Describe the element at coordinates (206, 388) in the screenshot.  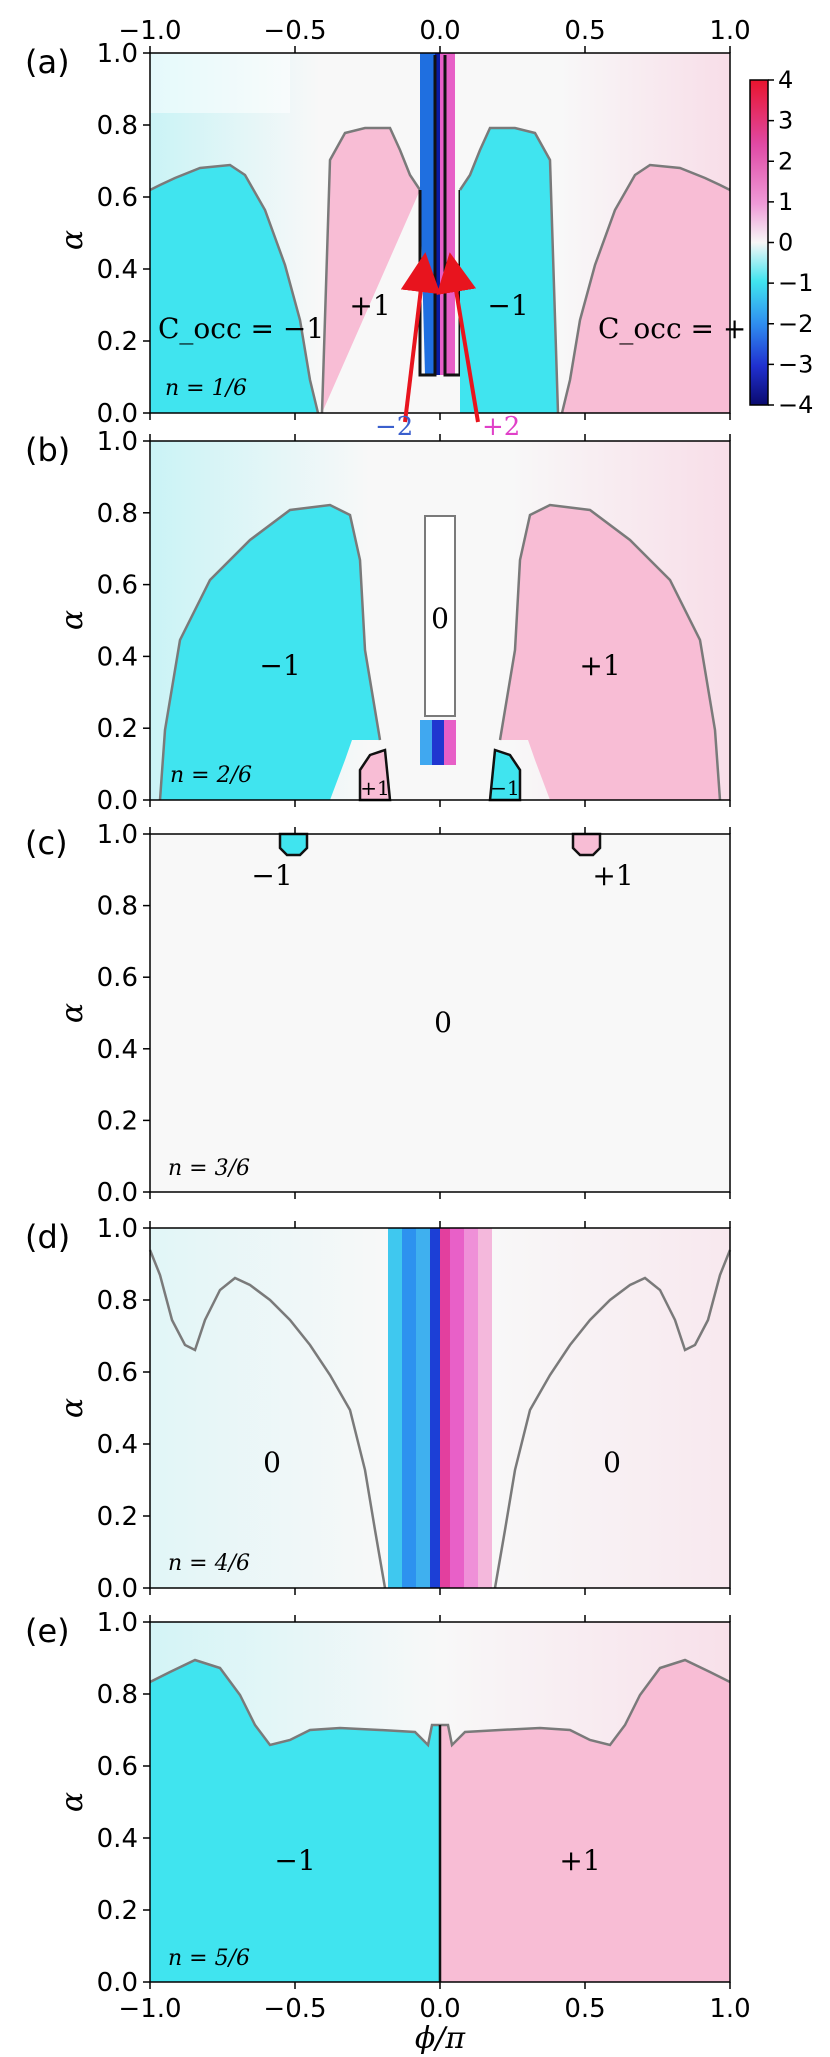
I see `panel-a-n-label: n = 1/6` at that location.